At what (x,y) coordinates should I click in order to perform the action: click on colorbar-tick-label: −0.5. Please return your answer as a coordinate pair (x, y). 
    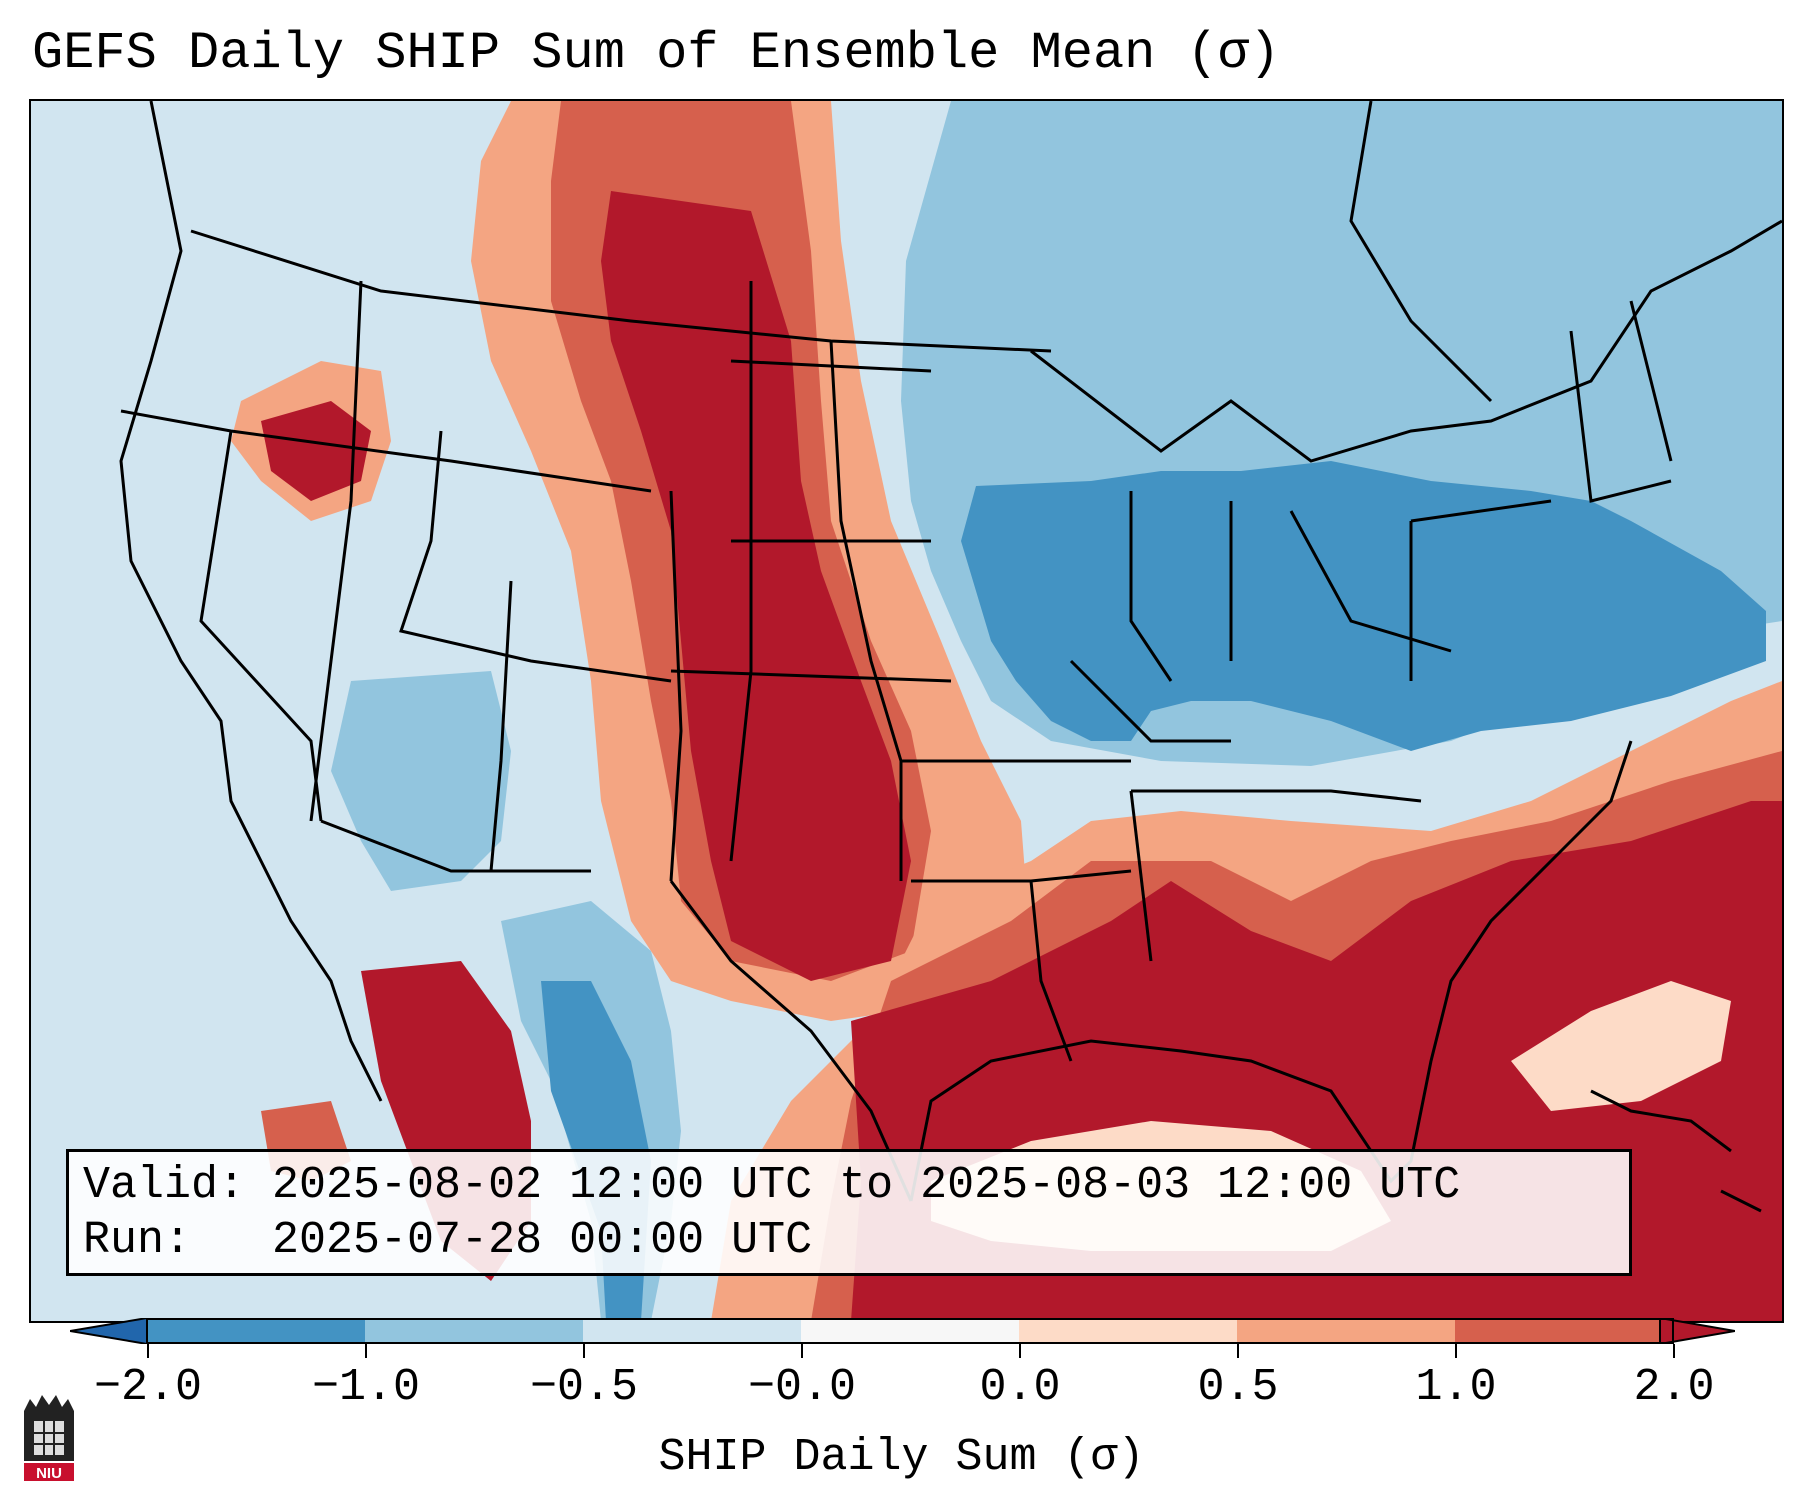
    Looking at the image, I should click on (584, 1387).